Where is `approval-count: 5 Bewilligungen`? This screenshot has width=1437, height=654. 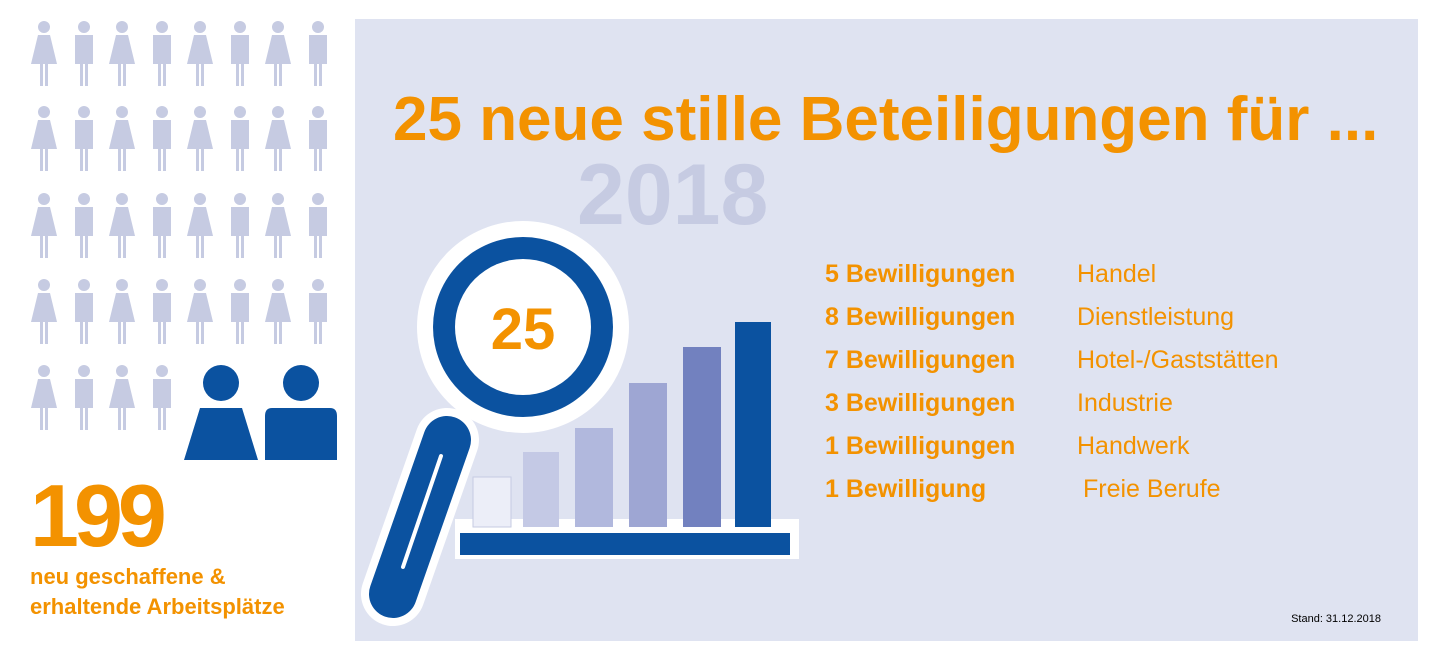
approval-count: 5 Bewilligungen is located at coordinates (920, 274).